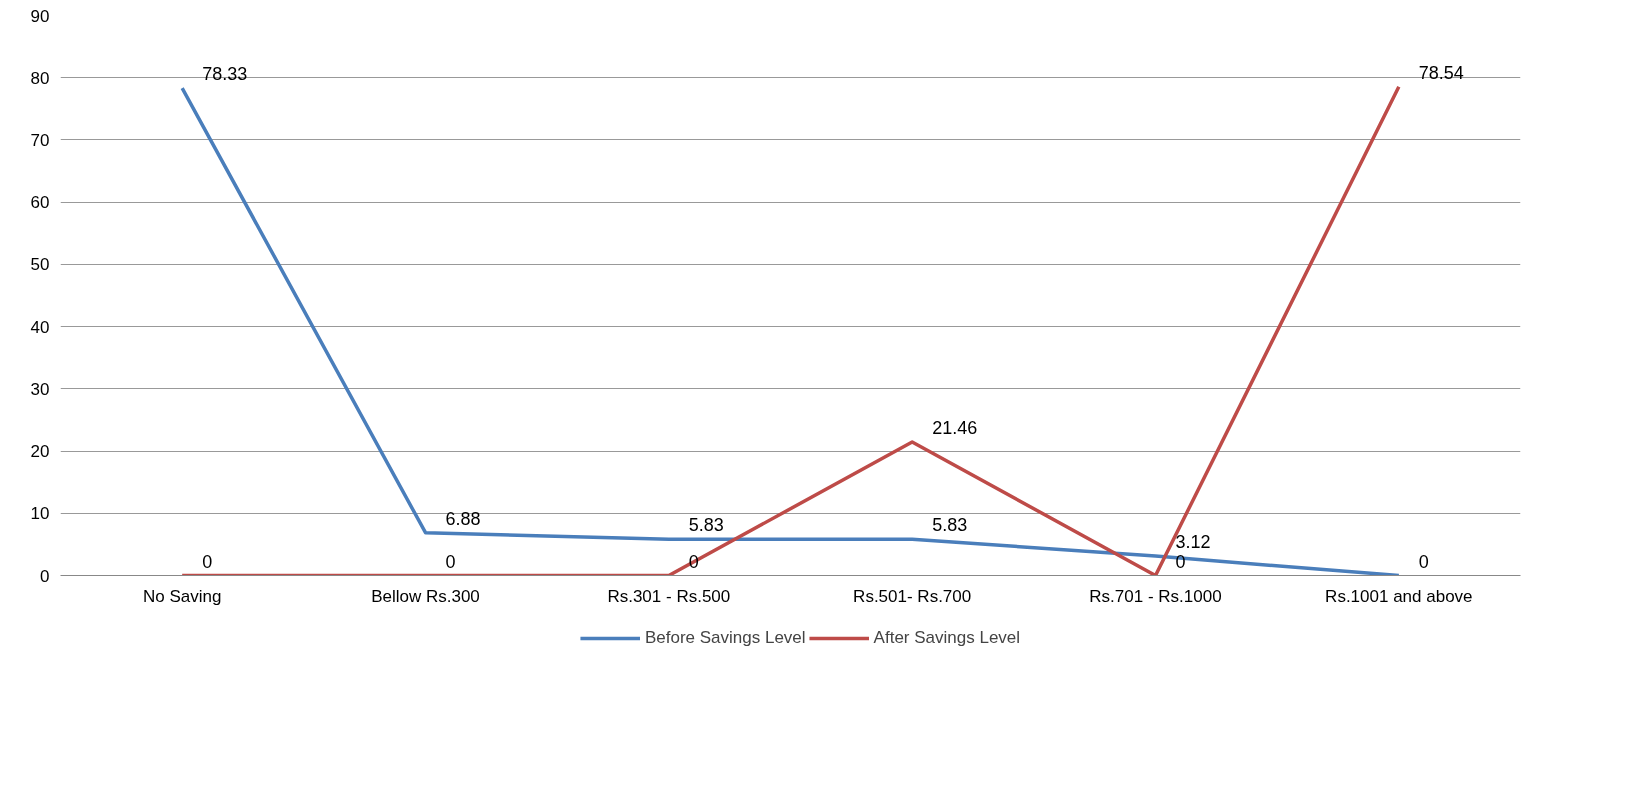 The width and height of the screenshot is (1625, 797). What do you see at coordinates (669, 596) in the screenshot?
I see `x-tick-label: Rs.301 - Rs.500` at bounding box center [669, 596].